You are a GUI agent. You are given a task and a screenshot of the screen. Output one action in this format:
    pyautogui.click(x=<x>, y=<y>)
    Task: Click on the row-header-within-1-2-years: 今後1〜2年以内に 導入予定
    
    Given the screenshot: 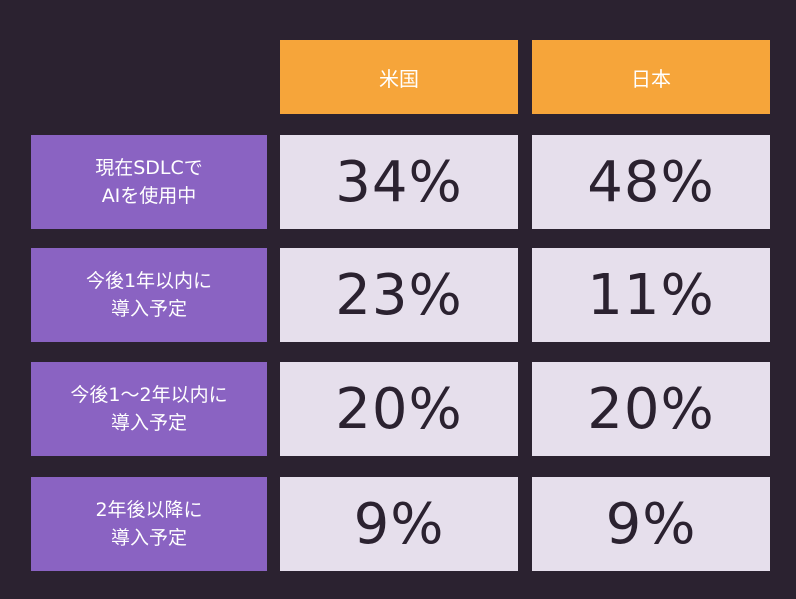 What is the action you would take?
    pyautogui.click(x=149, y=409)
    